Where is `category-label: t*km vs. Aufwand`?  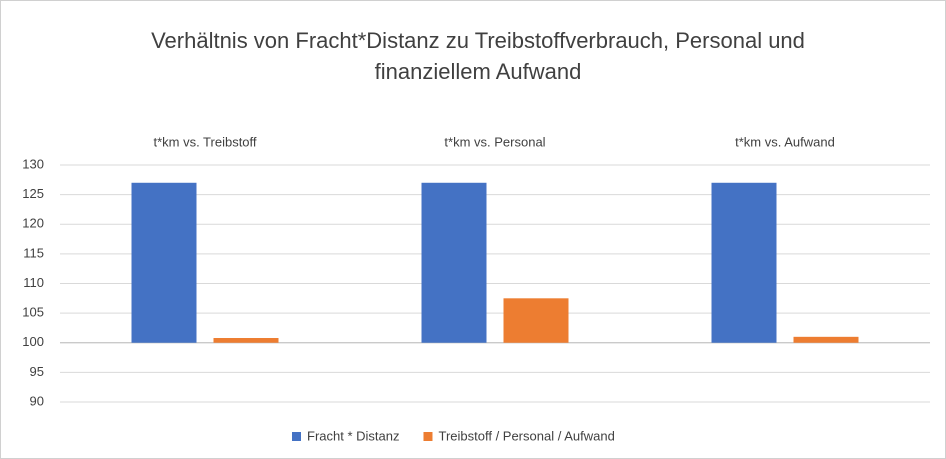 category-label: t*km vs. Aufwand is located at coordinates (785, 141).